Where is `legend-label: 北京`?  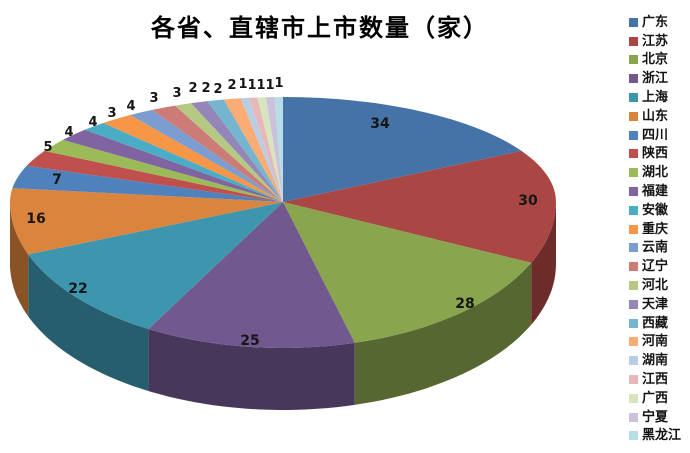 legend-label: 北京 is located at coordinates (655, 60).